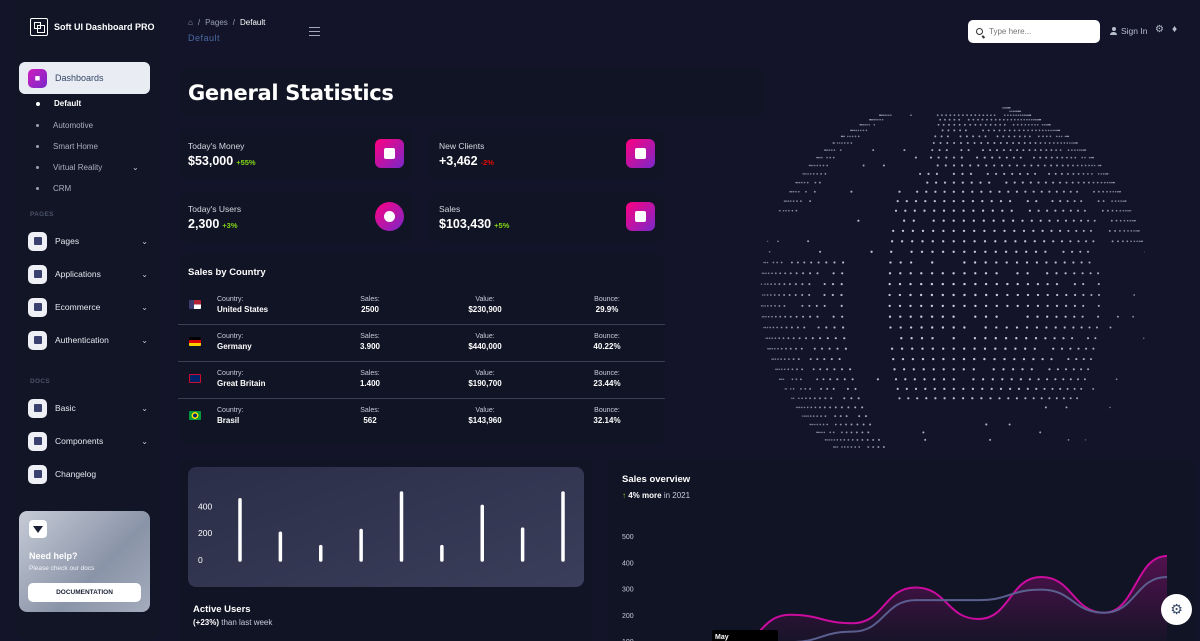  What do you see at coordinates (216, 22) in the screenshot?
I see `breadcrumb-pages: Pages` at bounding box center [216, 22].